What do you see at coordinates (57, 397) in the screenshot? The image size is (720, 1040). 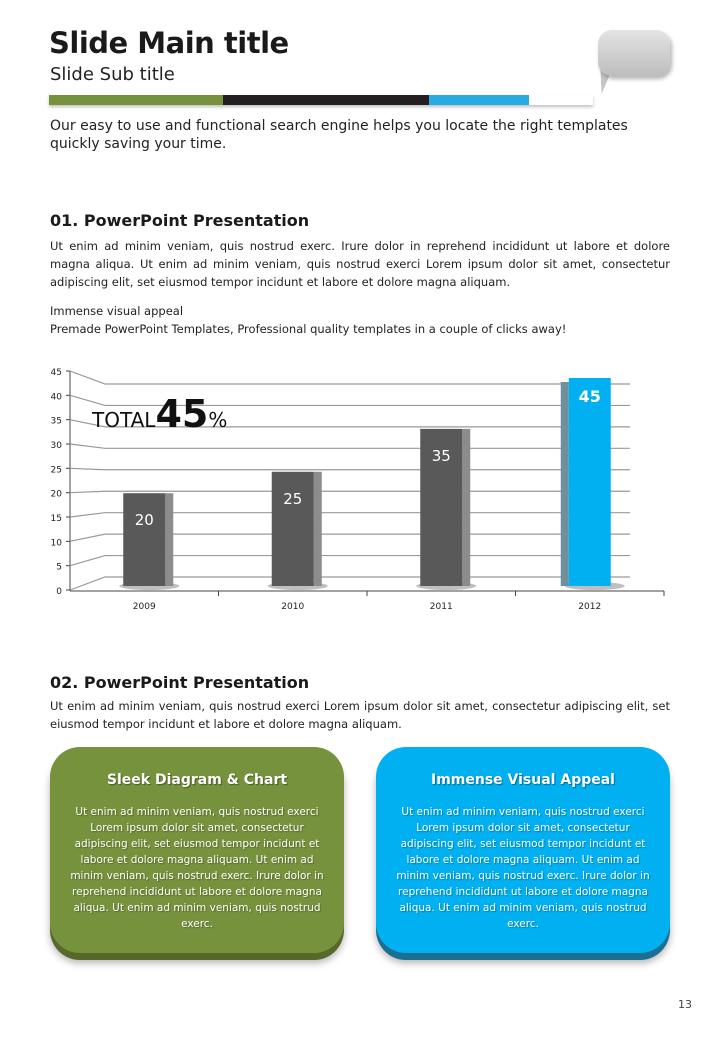 I see `y-tick-label: 40` at bounding box center [57, 397].